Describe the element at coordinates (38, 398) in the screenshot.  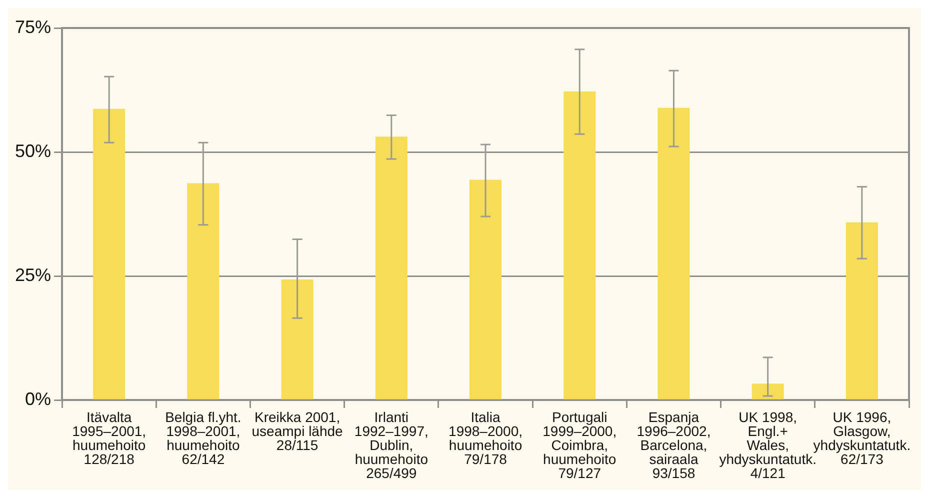
I see `y-tick-label: 0%` at that location.